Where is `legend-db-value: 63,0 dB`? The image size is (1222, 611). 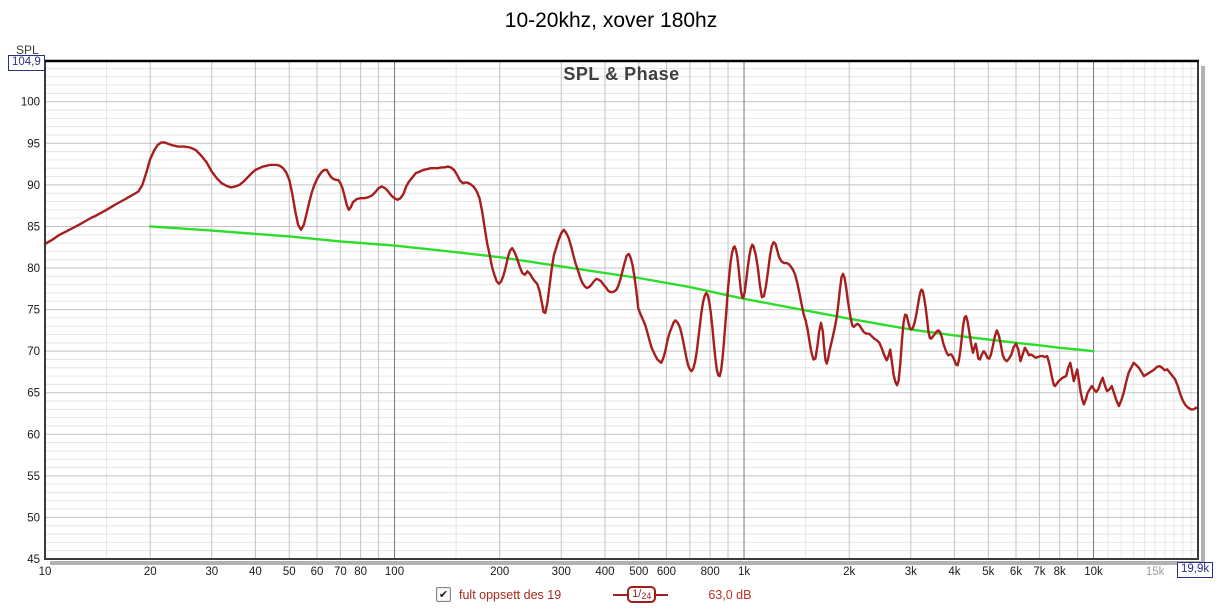 legend-db-value: 63,0 dB is located at coordinates (730, 594).